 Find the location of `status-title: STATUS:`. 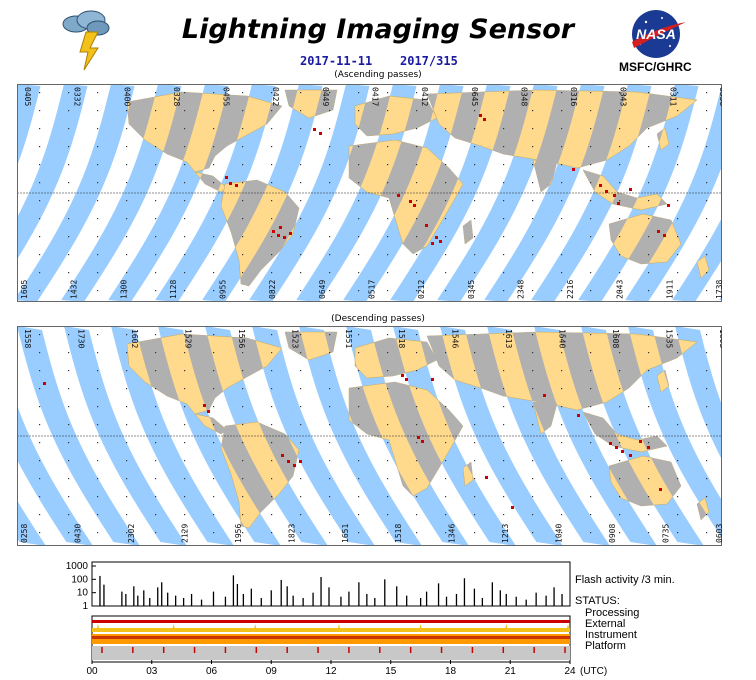

status-title: STATUS: is located at coordinates (597, 601).